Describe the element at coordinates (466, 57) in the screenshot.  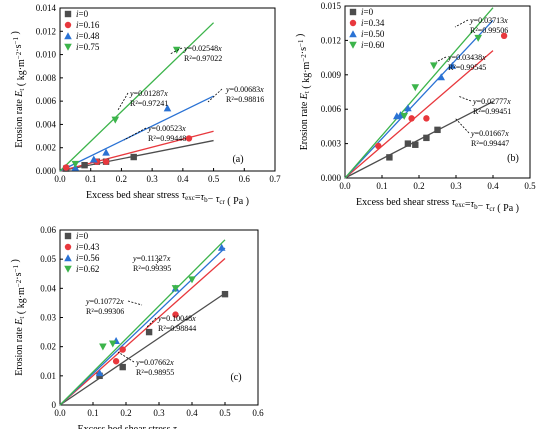
I see `fit-equation: y=0.03438x` at that location.